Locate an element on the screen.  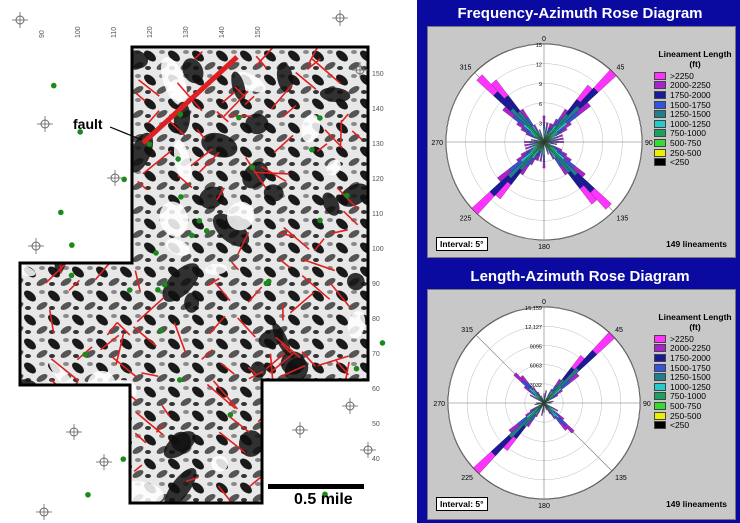
well-dry is located at coordinates (360, 70).